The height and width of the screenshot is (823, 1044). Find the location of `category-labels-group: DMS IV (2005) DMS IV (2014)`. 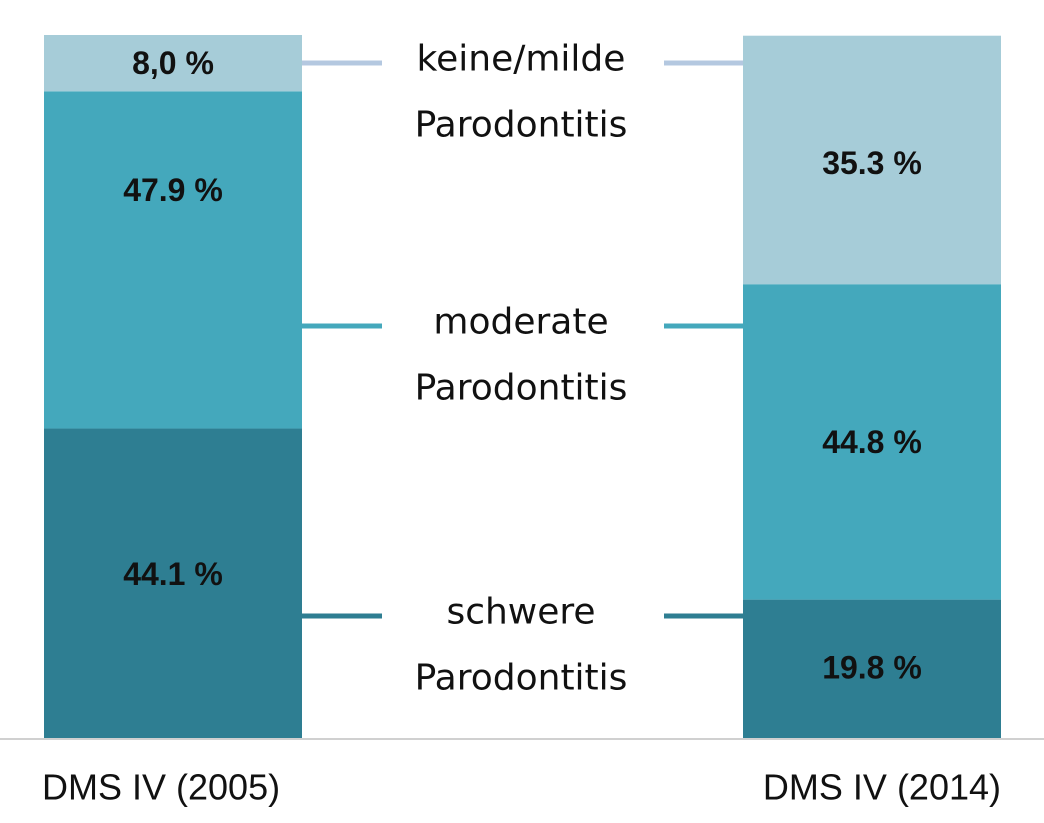

category-labels-group: DMS IV (2005) DMS IV (2014) is located at coordinates (521, 787).